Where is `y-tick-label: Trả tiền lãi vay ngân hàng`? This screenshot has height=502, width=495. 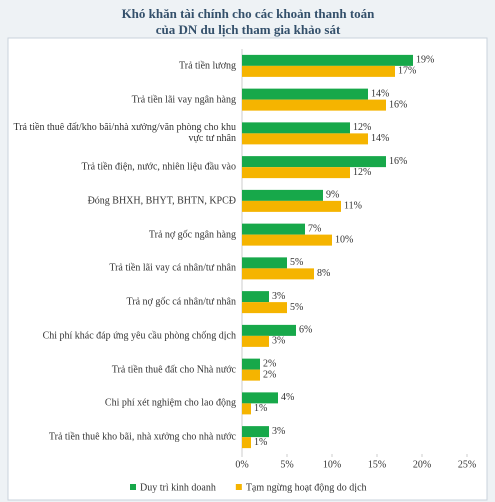 y-tick-label: Trả tiền lãi vay ngân hàng is located at coordinates (183, 100).